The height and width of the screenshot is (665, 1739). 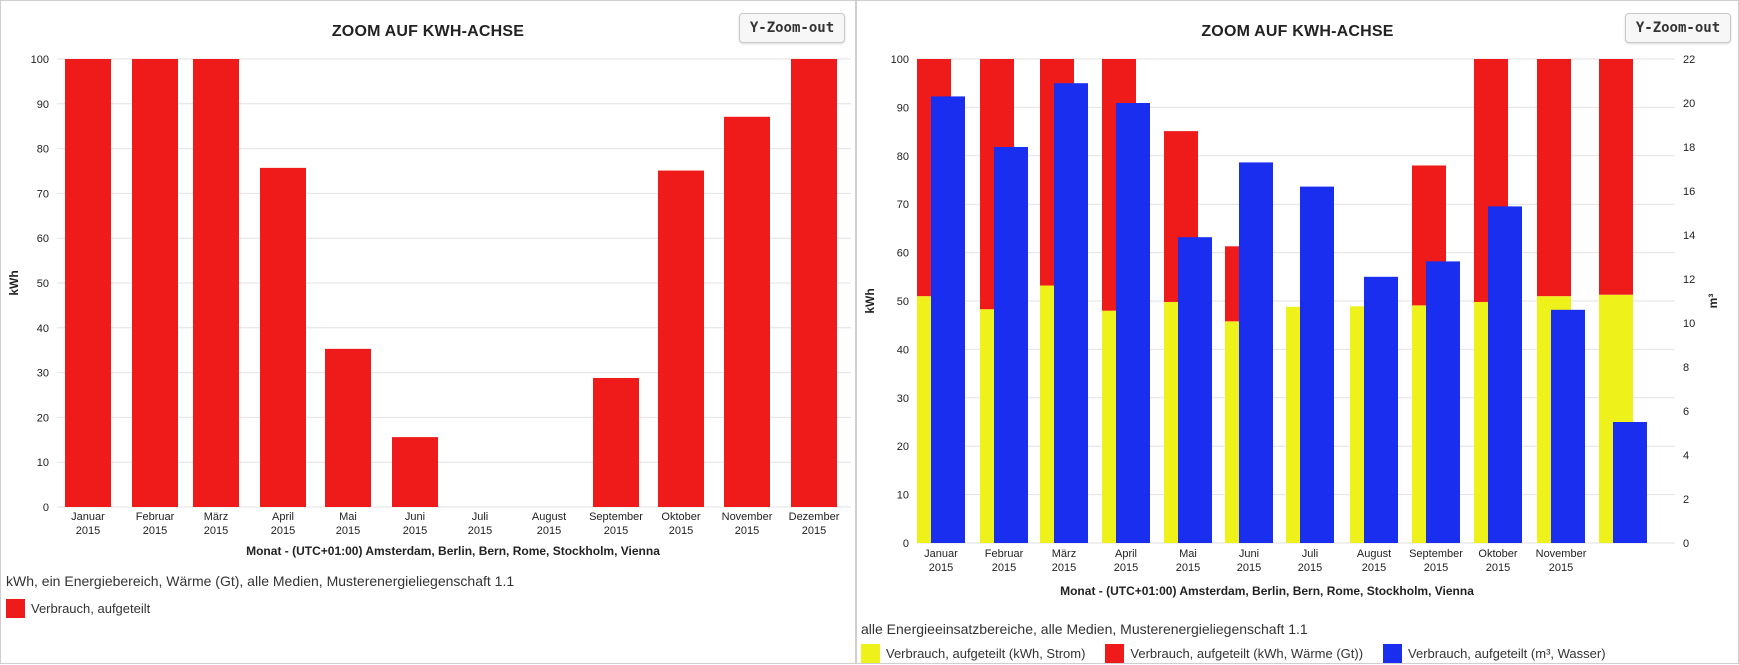 I want to click on y-right-tick-label: 12, so click(x=1689, y=280).